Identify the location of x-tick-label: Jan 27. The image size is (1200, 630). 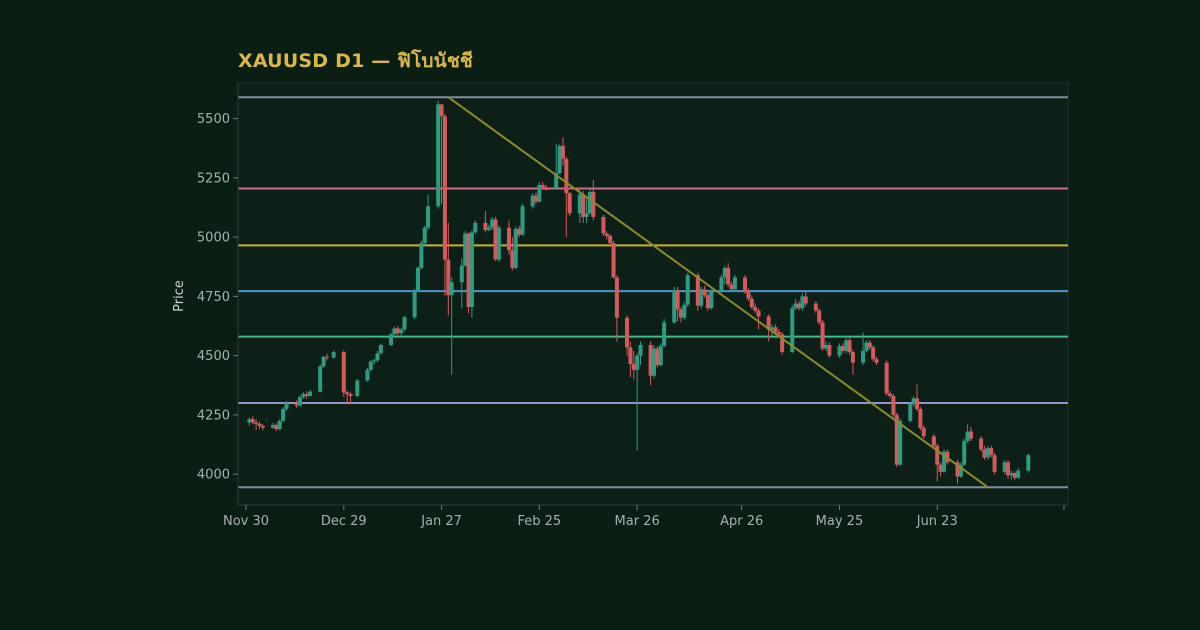
(441, 521).